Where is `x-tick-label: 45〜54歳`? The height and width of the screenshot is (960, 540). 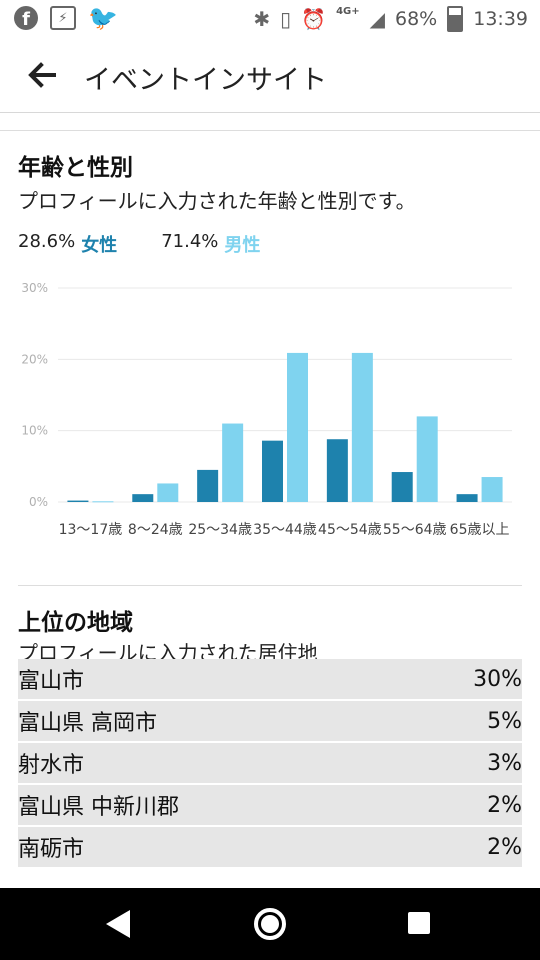
x-tick-label: 45〜54歳 is located at coordinates (350, 530).